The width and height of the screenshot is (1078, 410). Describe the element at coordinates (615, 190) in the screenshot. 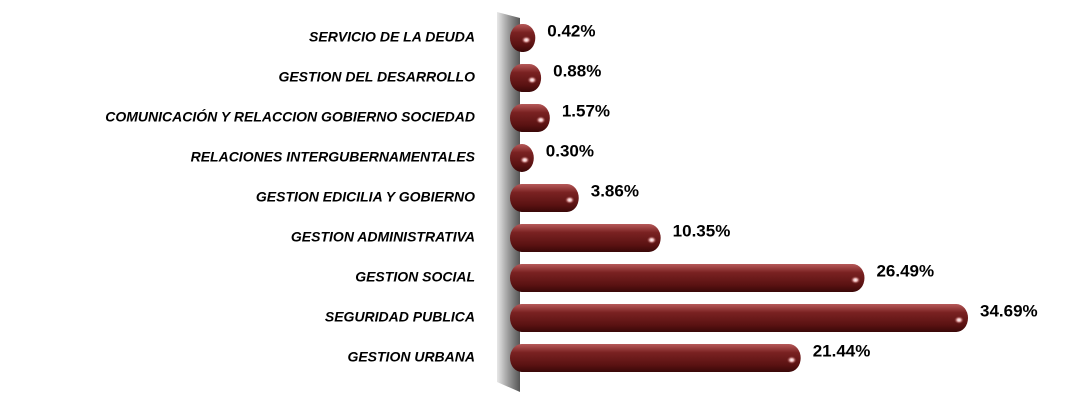

I see `data-label: 3.86%` at that location.